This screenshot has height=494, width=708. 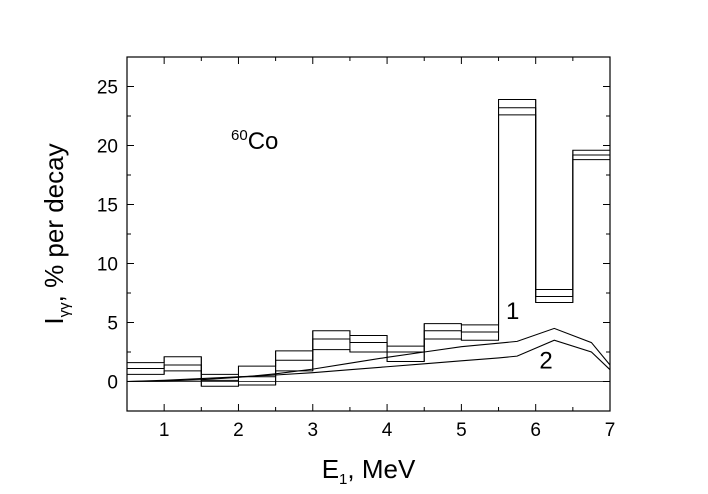 I want to click on x-axis-title-sub: 1, so click(x=343, y=479).